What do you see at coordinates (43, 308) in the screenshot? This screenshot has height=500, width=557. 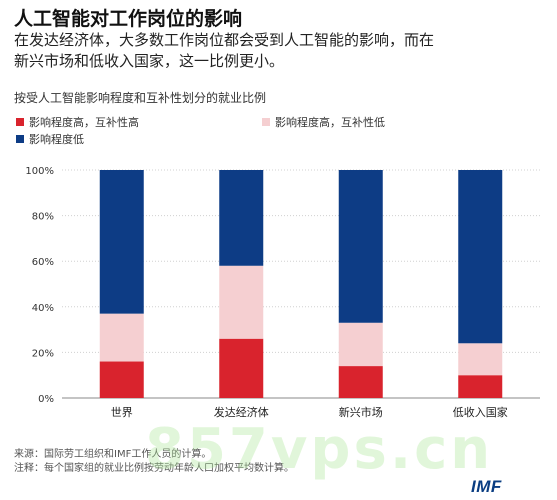 I see `y-tick-label: 40%` at bounding box center [43, 308].